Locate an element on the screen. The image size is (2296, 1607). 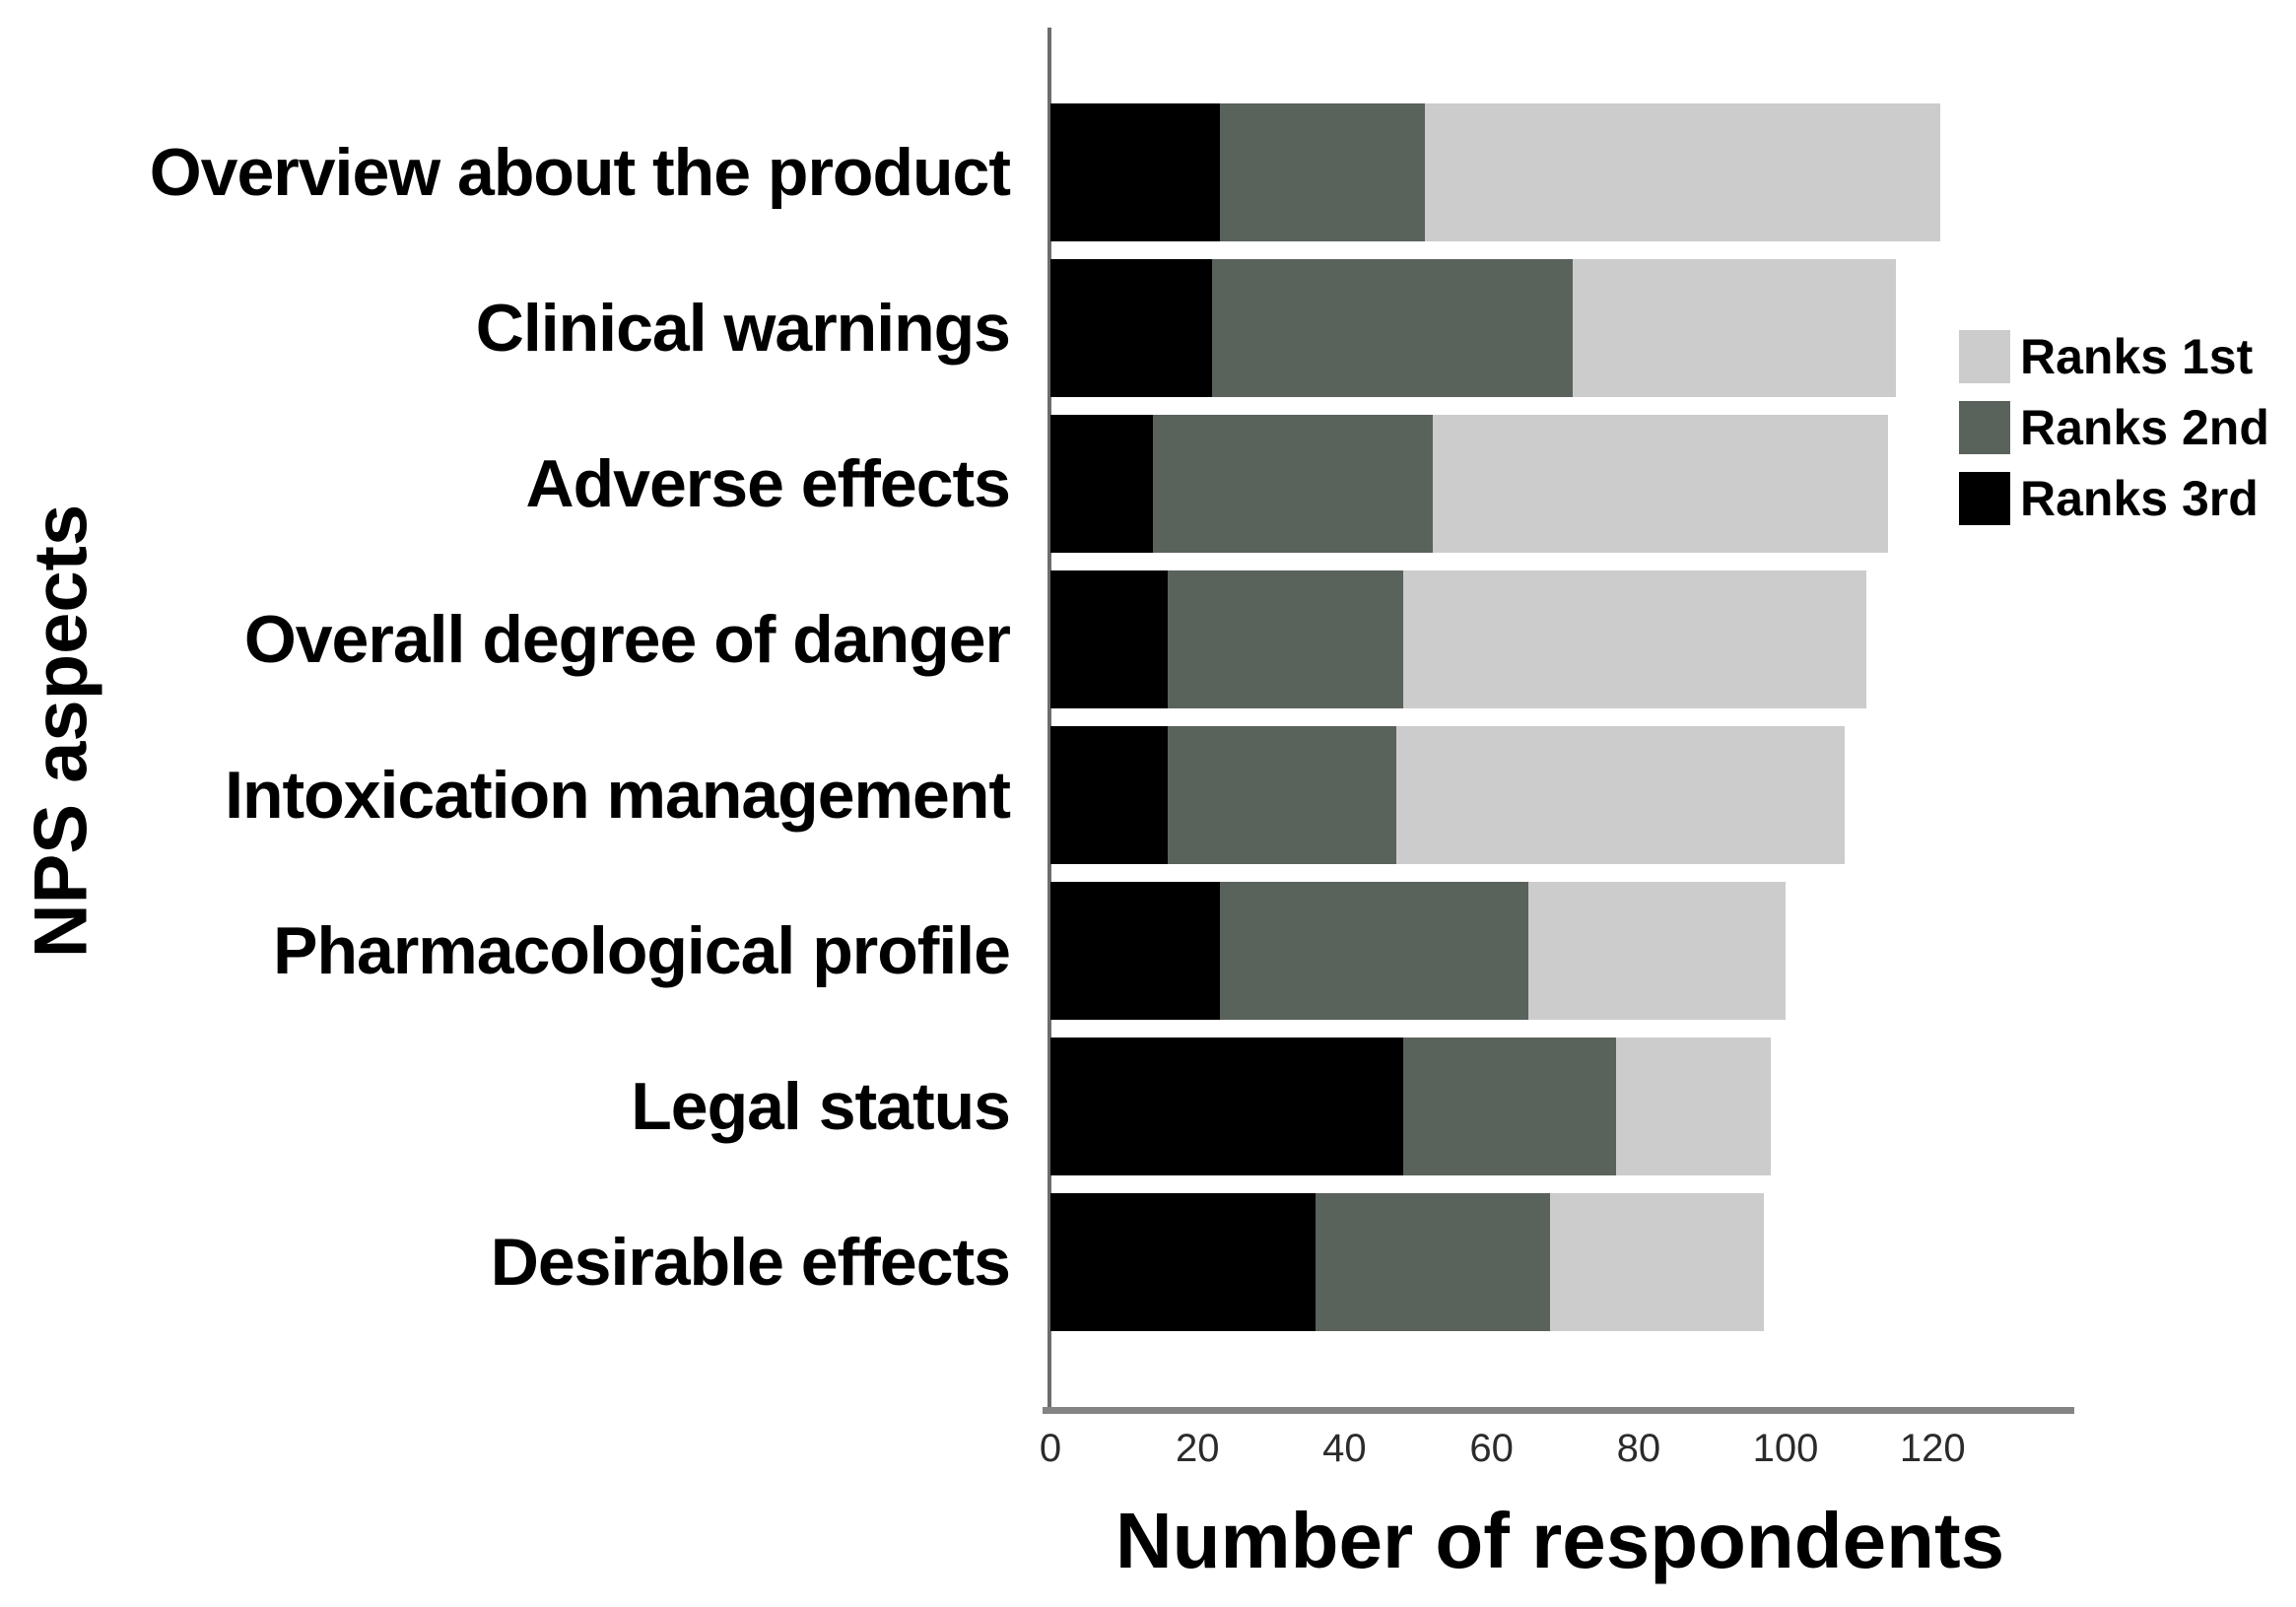
x-axis-title: Number of respondents is located at coordinates (1559, 1540).